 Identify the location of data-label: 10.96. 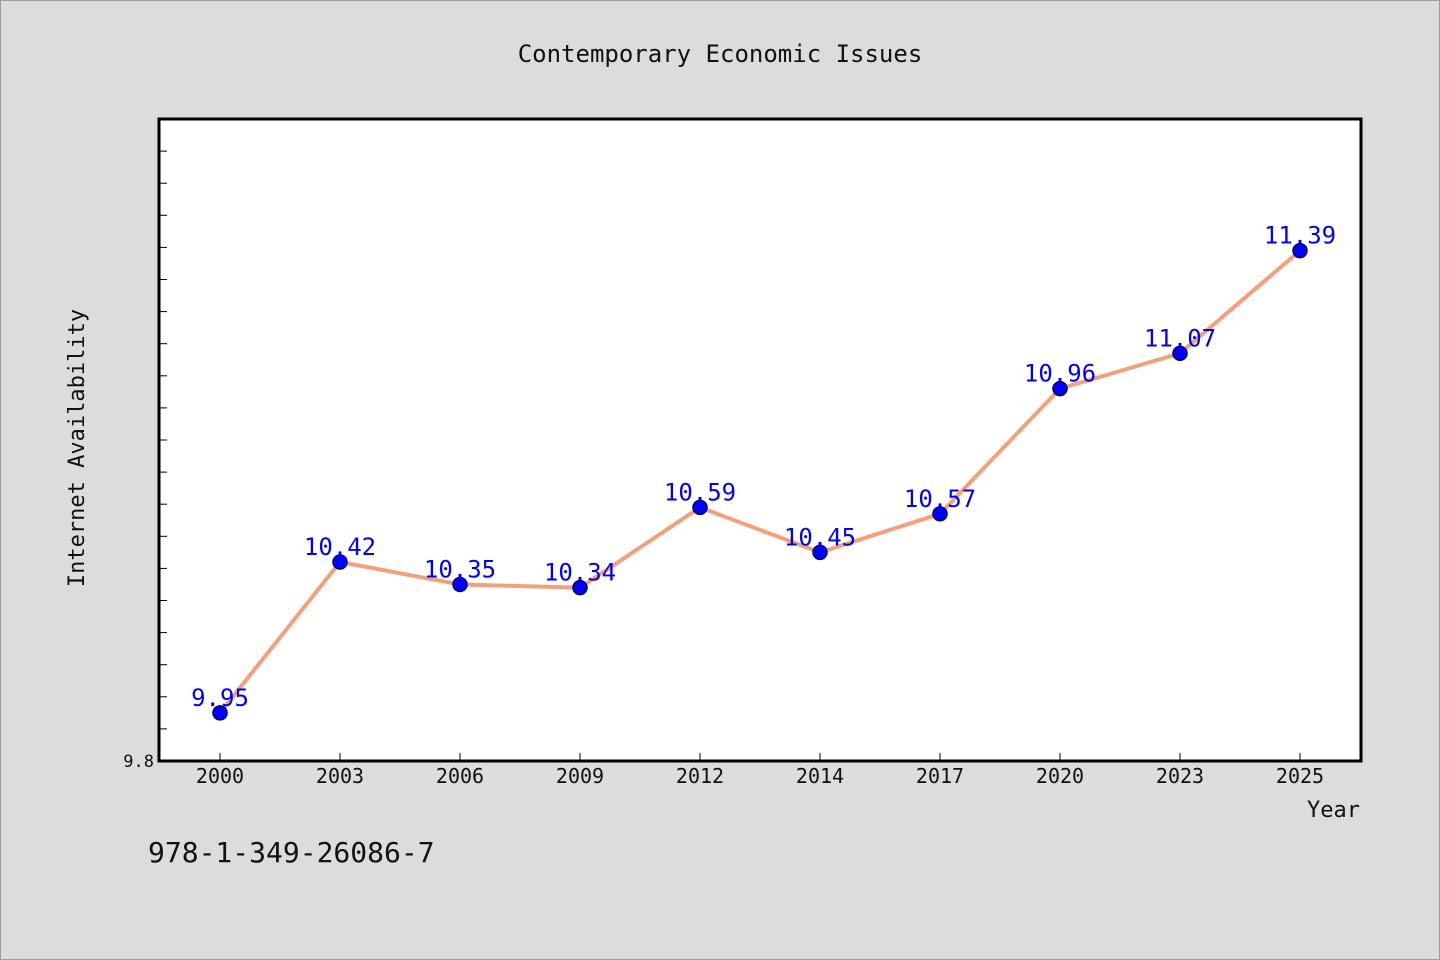
(1060, 374).